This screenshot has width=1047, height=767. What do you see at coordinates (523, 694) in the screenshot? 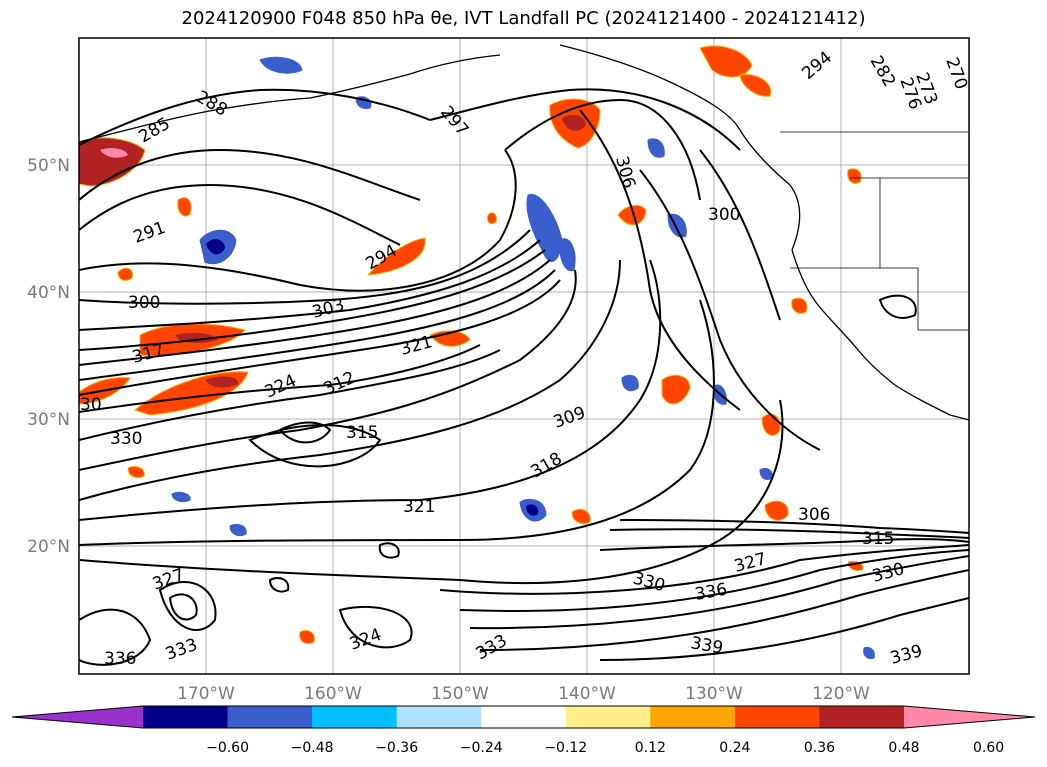
I see `longitude-labels: 170°W 160°W 150°W 140°W 130°W 120°W` at bounding box center [523, 694].